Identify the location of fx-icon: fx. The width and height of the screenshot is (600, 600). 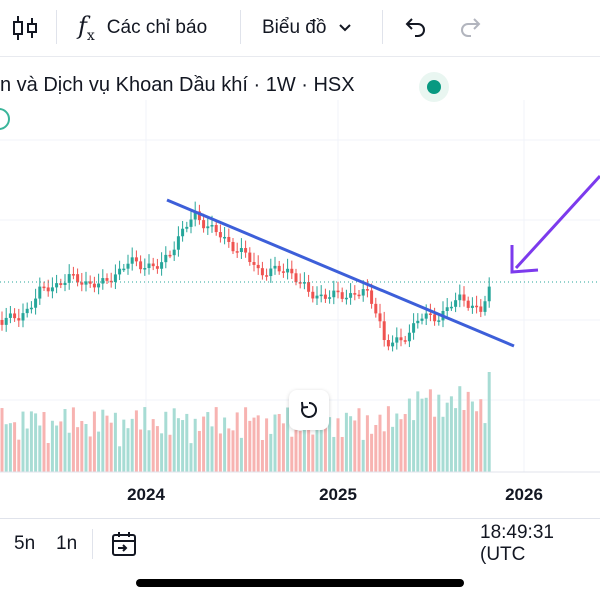
(86, 28).